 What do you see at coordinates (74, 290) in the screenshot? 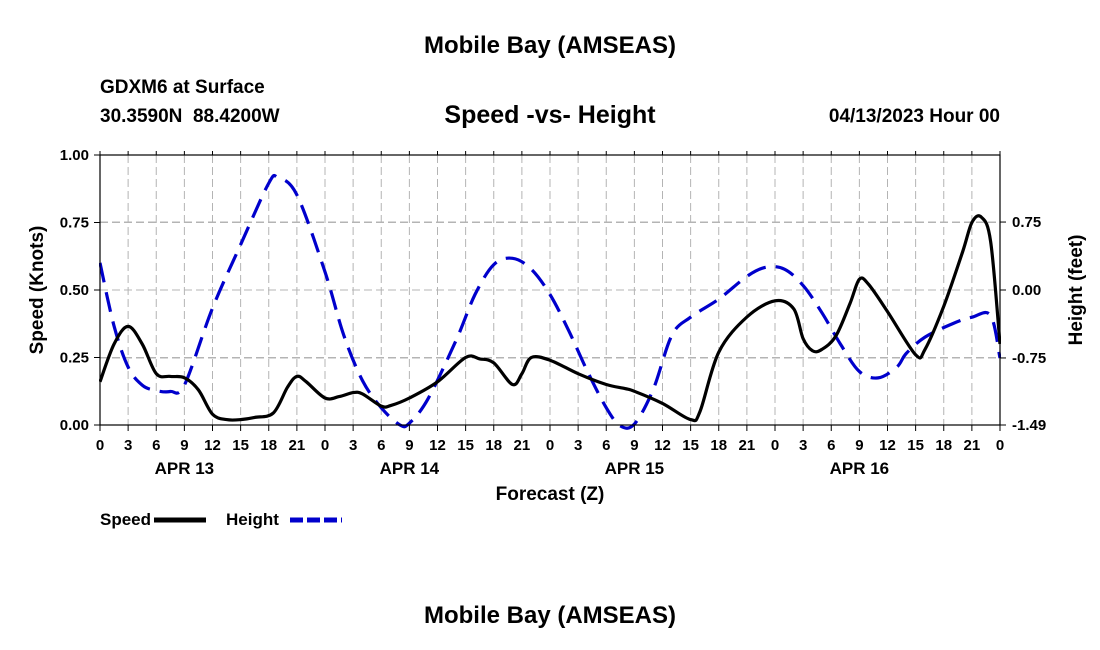
I see `y-tick-label: 0.50` at bounding box center [74, 290].